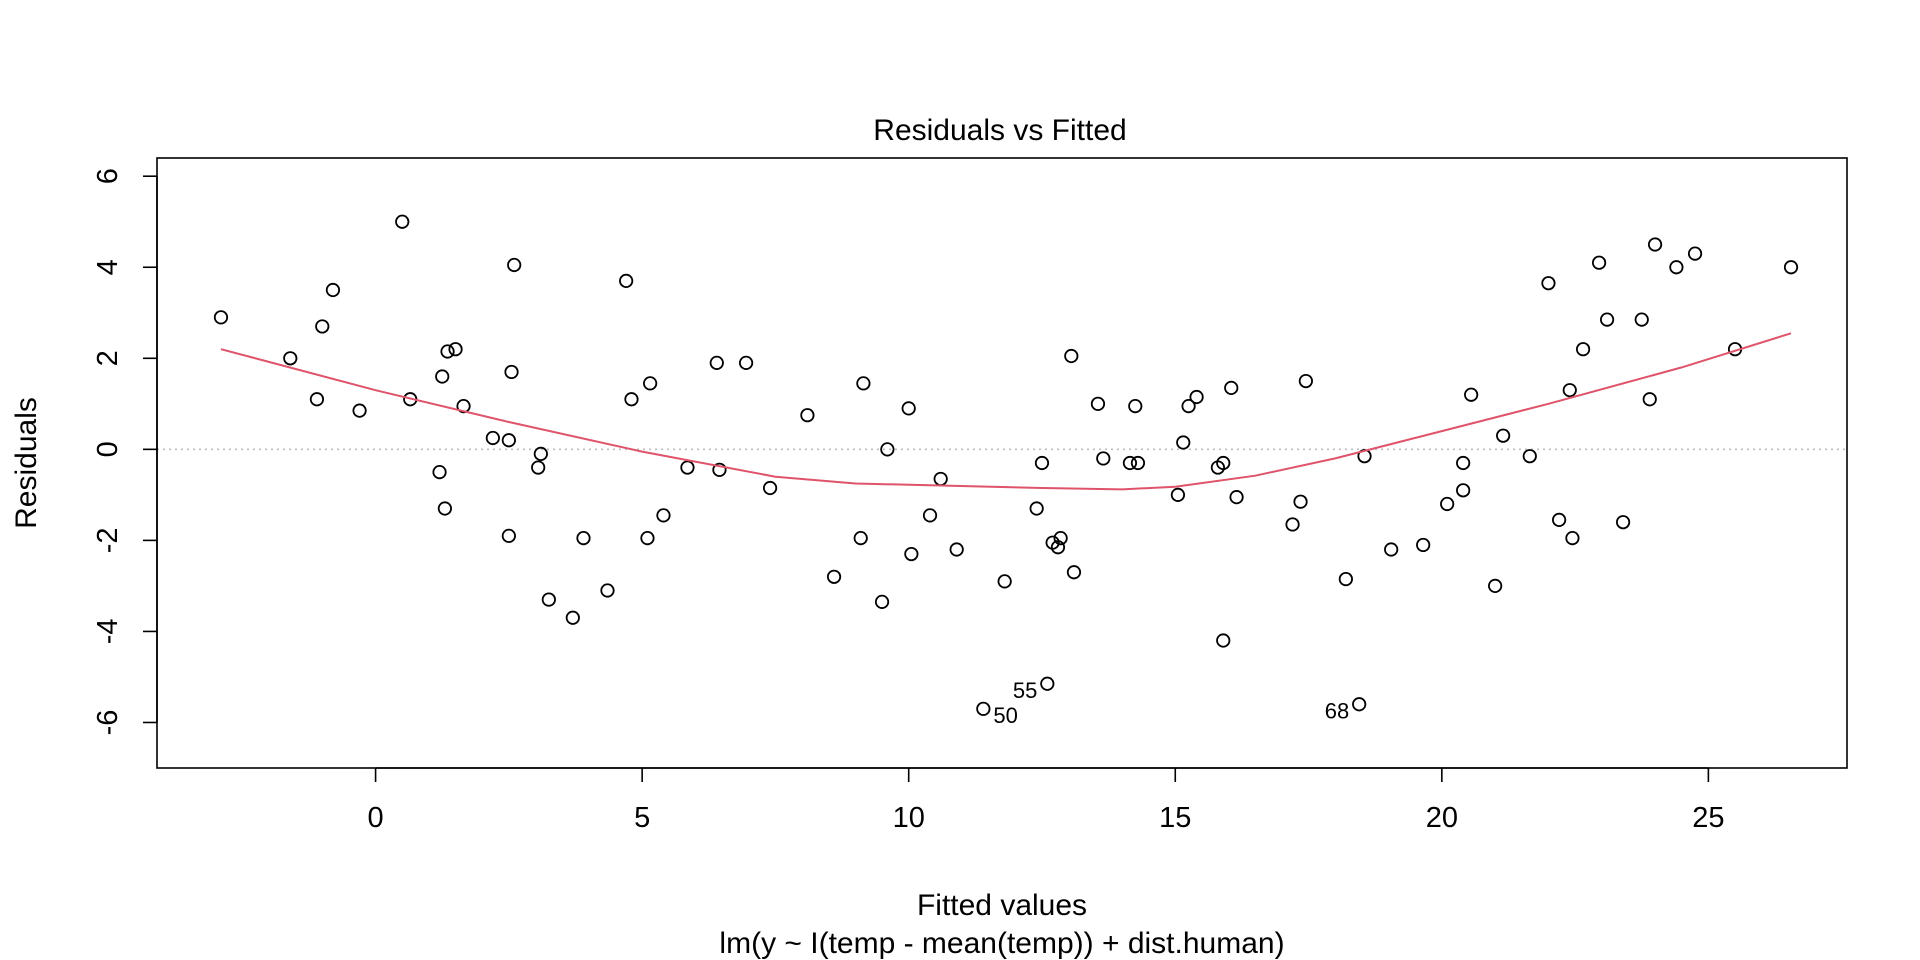 Image resolution: width=1920 pixels, height=960 pixels. I want to click on x-tick-label: 10, so click(909, 818).